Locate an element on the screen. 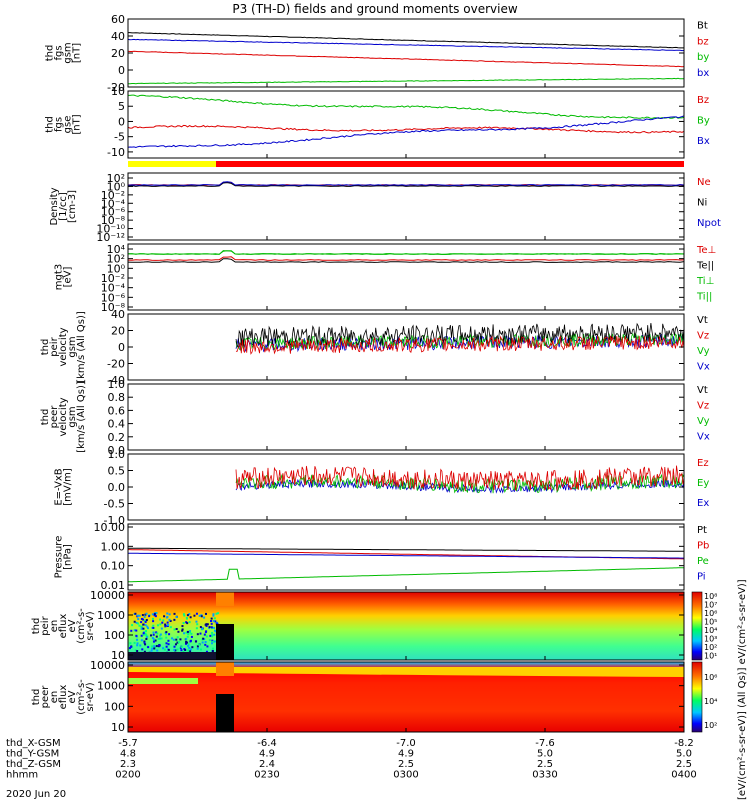 This screenshot has width=750, height=804. y-axis-label: eflux is located at coordinates (63, 626).